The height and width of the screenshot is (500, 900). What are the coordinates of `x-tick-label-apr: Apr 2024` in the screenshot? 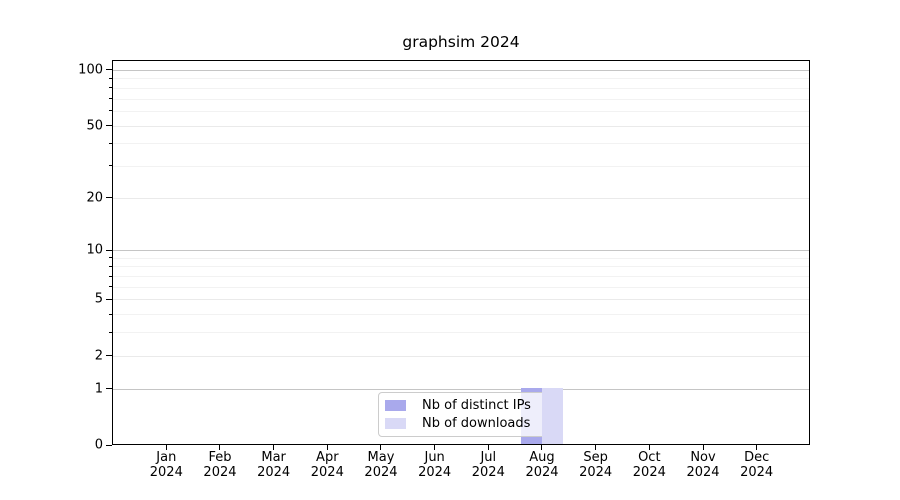 It's located at (327, 465).